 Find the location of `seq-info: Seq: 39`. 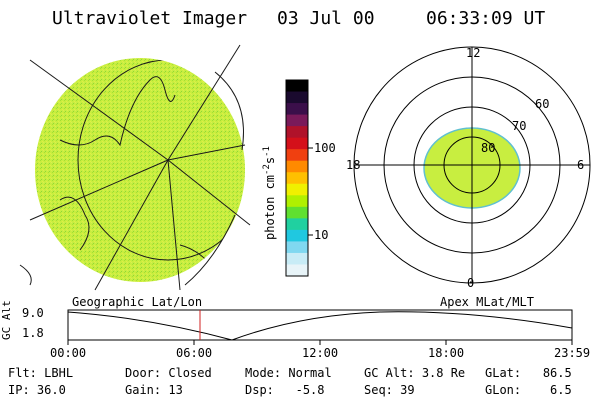

seq-info: Seq: 39 is located at coordinates (389, 390).